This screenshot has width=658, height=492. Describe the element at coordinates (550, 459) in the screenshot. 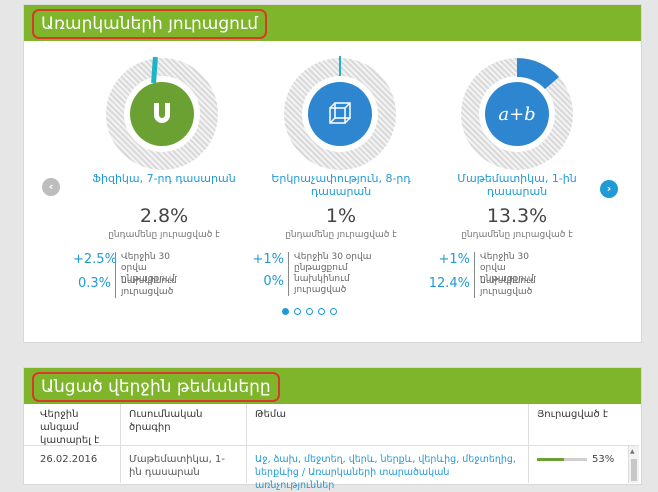

I see `mastery-bar-fill` at that location.